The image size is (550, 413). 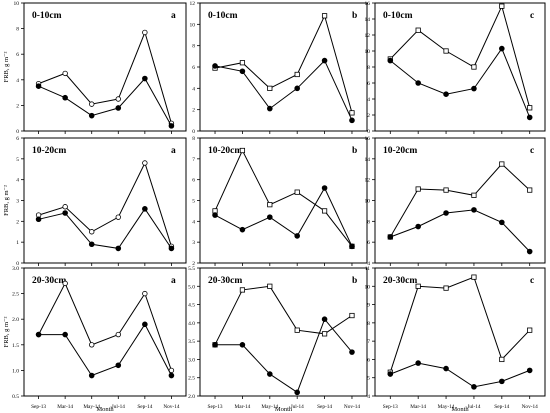 I want to click on y-tick-label: 0, so click(x=17, y=264).